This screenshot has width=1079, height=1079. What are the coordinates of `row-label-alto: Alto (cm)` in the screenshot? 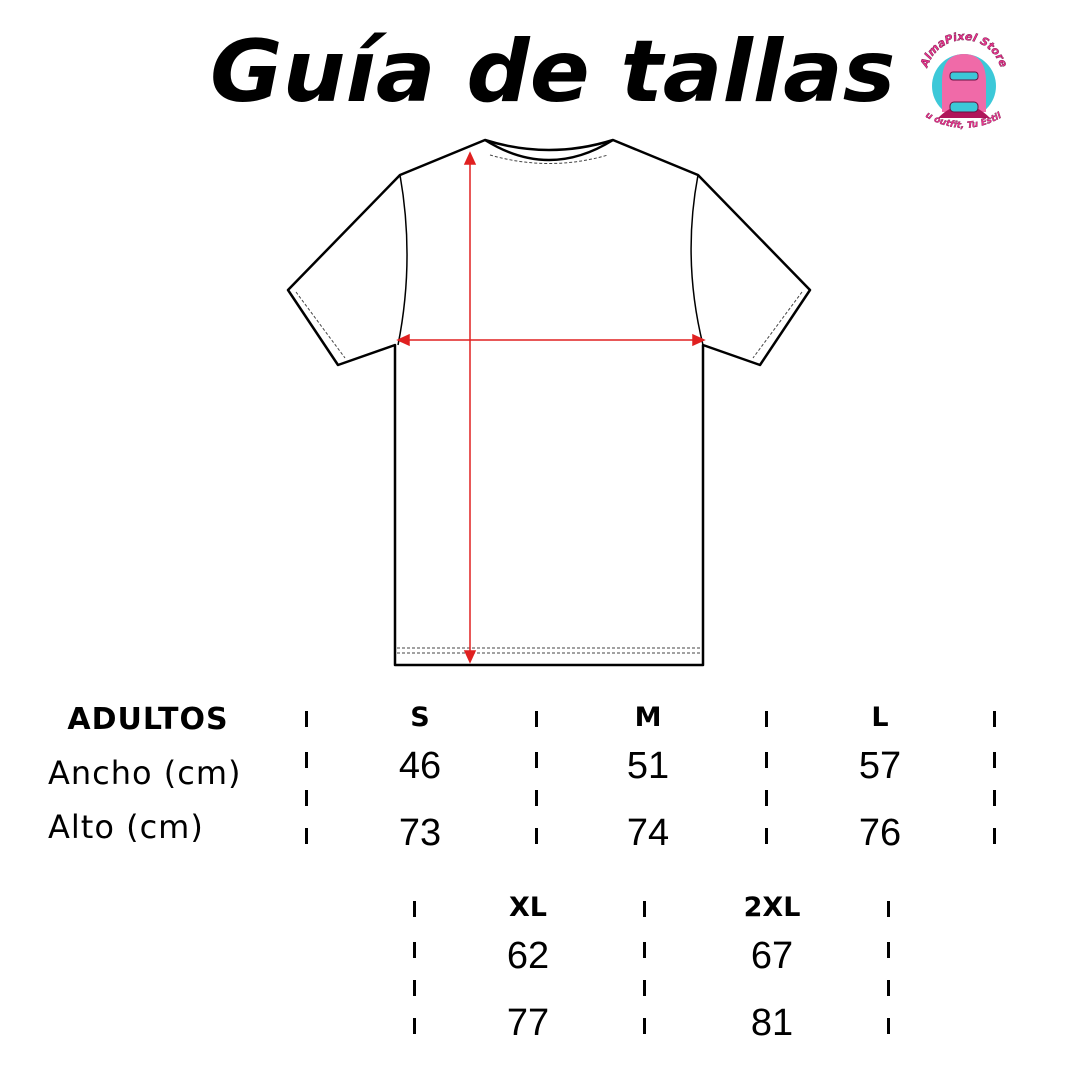 It's located at (126, 827).